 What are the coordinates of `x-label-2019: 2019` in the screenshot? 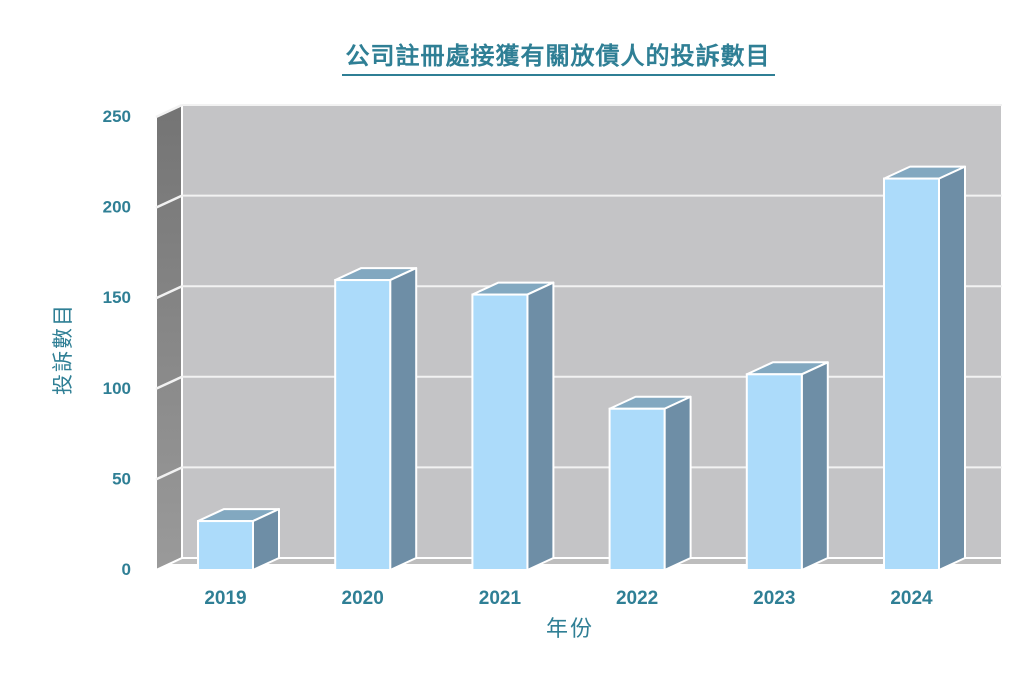 It's located at (225, 598).